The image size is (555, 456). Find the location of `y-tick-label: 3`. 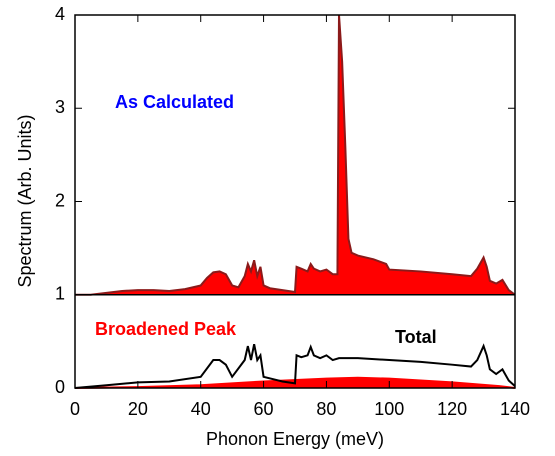

y-tick-label: 3 is located at coordinates (60, 107).